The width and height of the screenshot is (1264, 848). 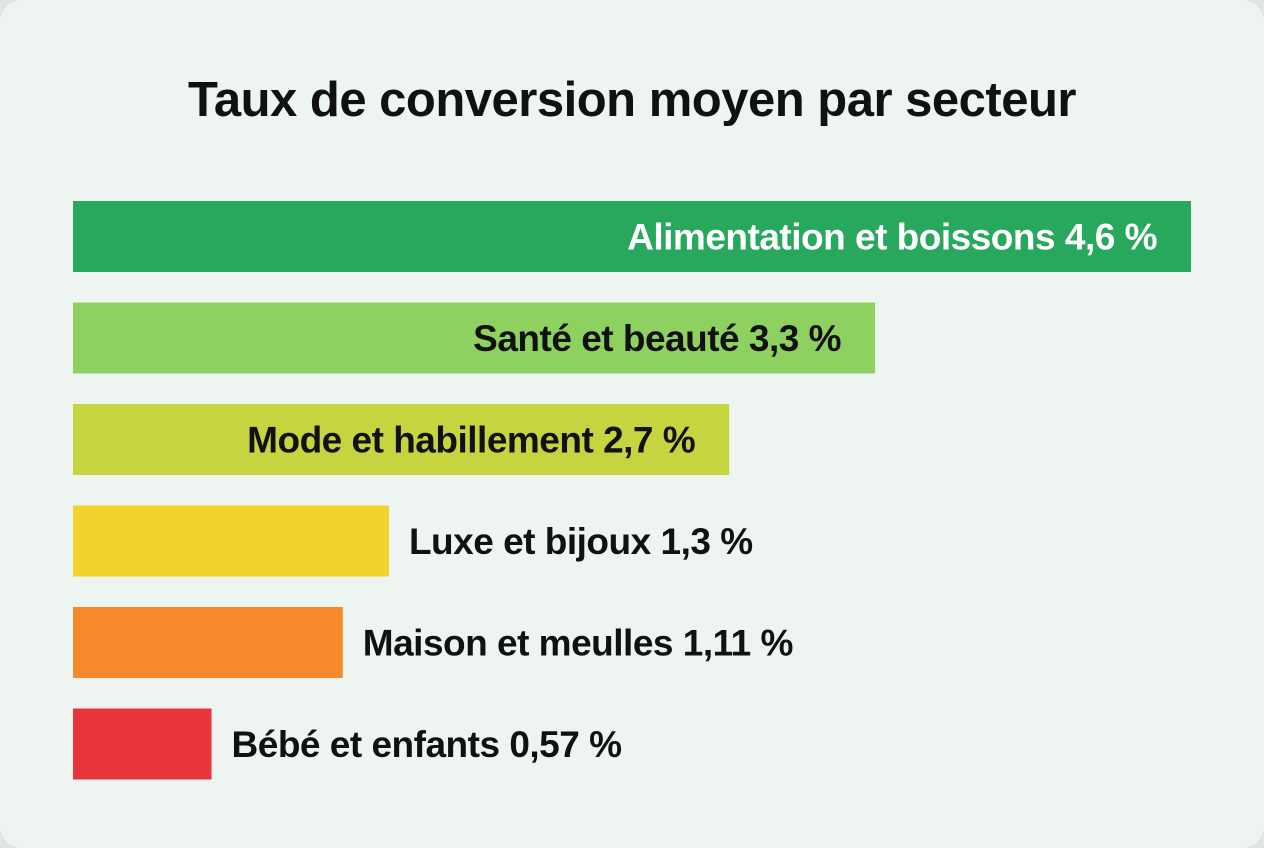 What do you see at coordinates (632, 100) in the screenshot?
I see `chart-title: Taux de conversion moyen par secteur` at bounding box center [632, 100].